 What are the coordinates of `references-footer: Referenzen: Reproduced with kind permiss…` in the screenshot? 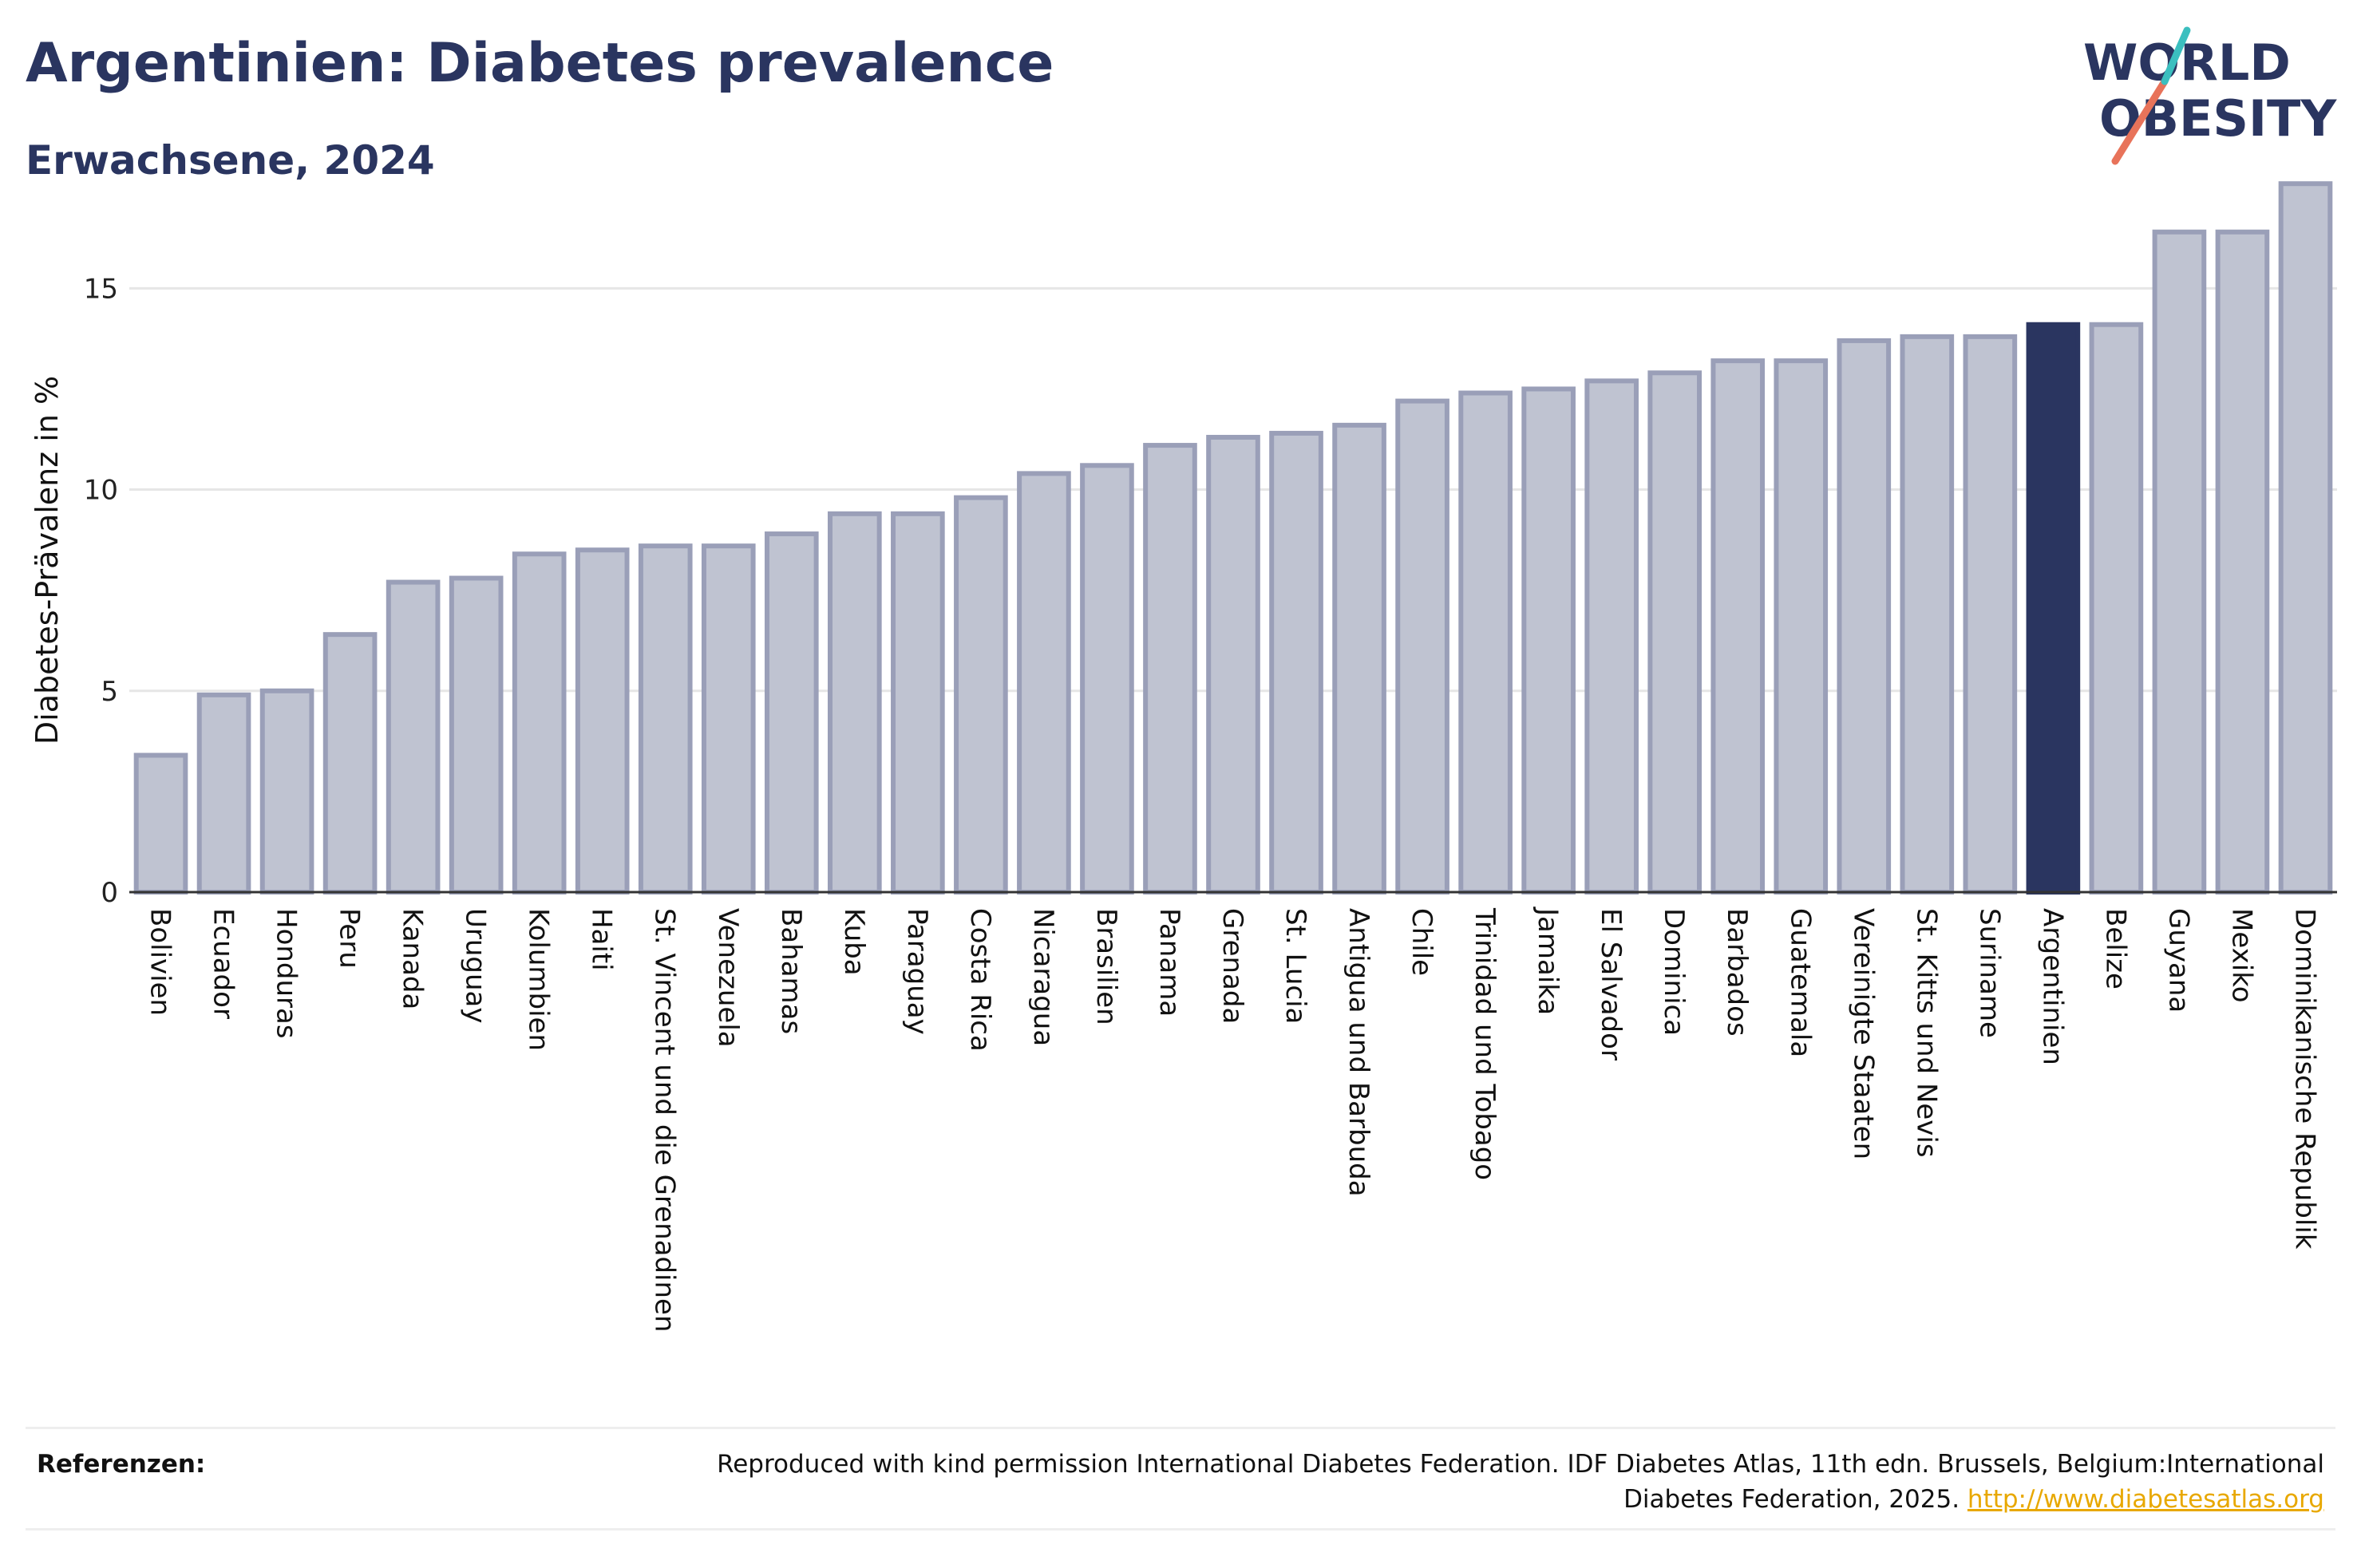 It's located at (1180, 1478).